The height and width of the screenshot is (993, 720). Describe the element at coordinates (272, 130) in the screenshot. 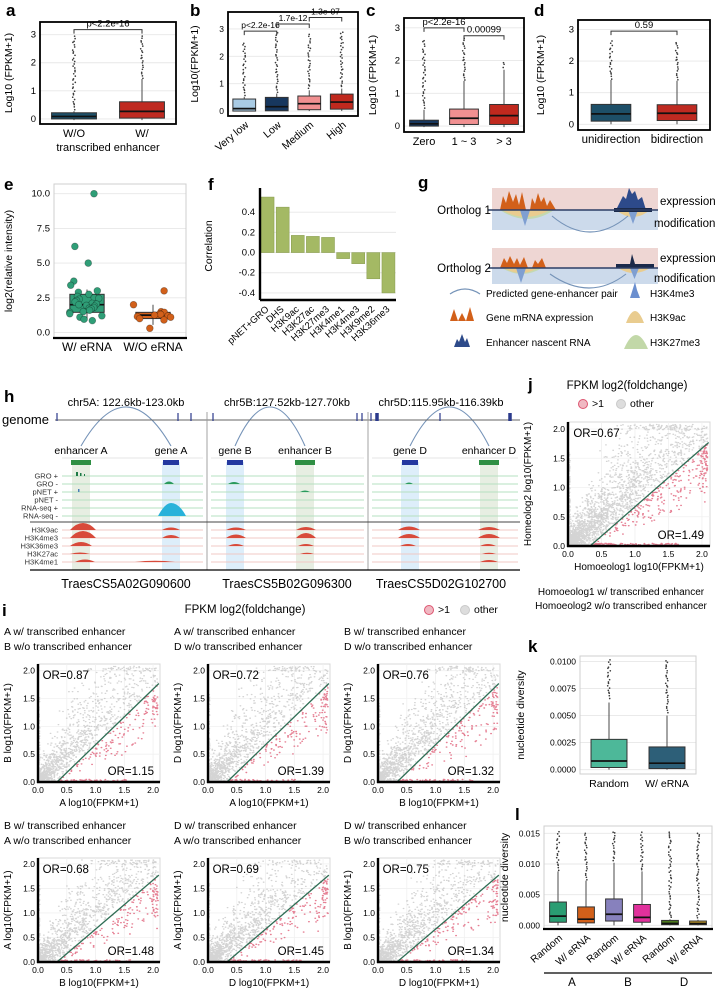

I see `x-tick-label: Low` at that location.